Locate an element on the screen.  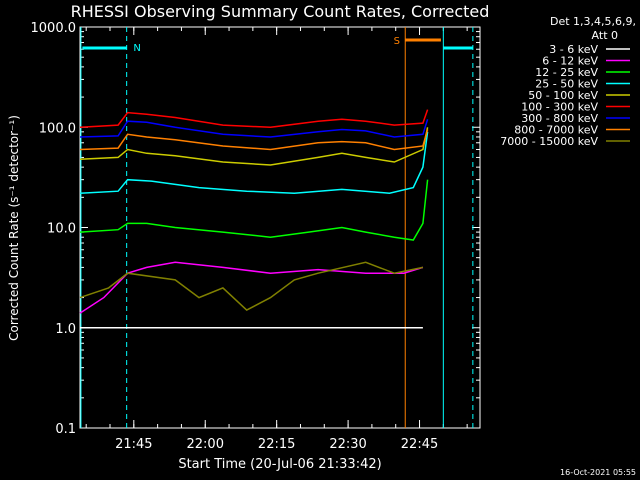
legend-entry: 50 - 100 keV is located at coordinates (563, 95).